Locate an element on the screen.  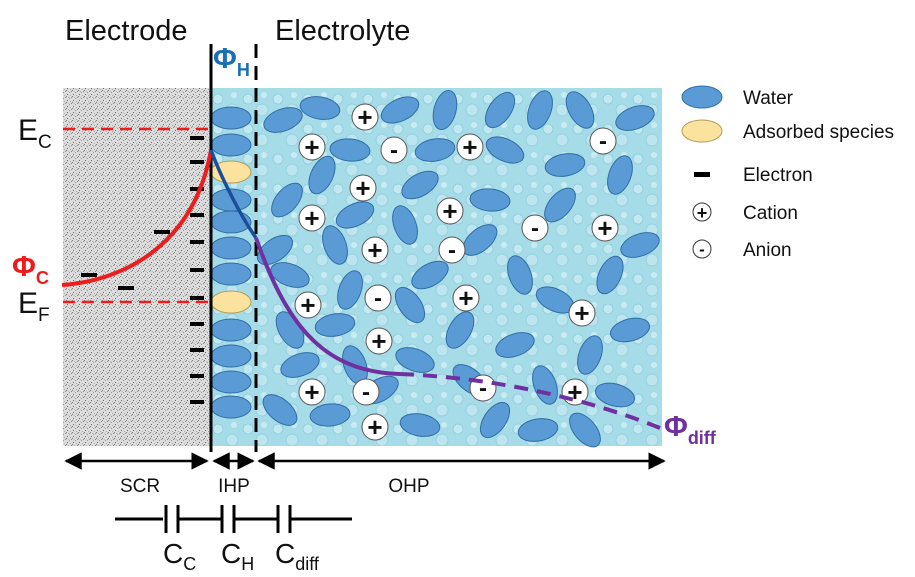
phi-c-label: ΦC is located at coordinates (30, 269).